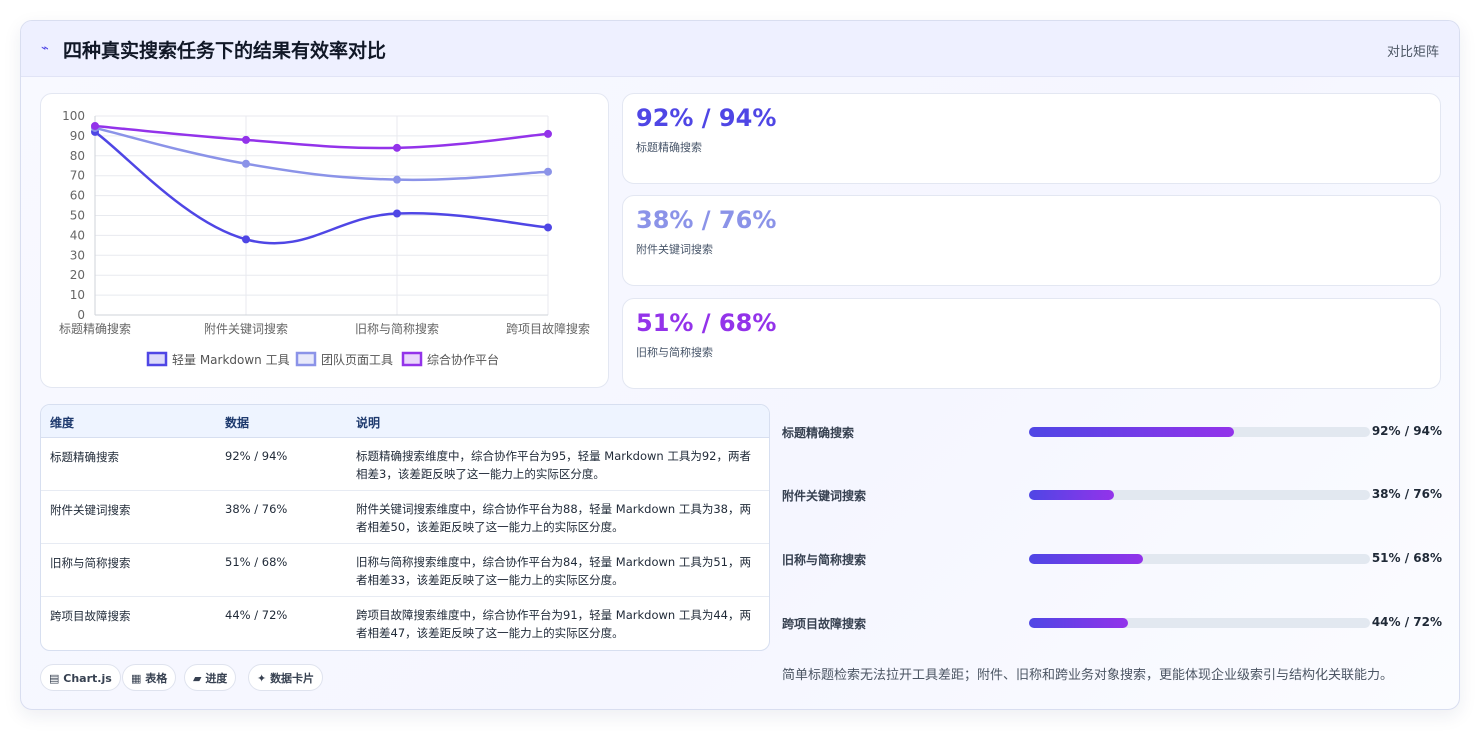 The width and height of the screenshot is (1480, 731). Describe the element at coordinates (210, 677) in the screenshot. I see `chip-progress: ▰ 进度` at that location.